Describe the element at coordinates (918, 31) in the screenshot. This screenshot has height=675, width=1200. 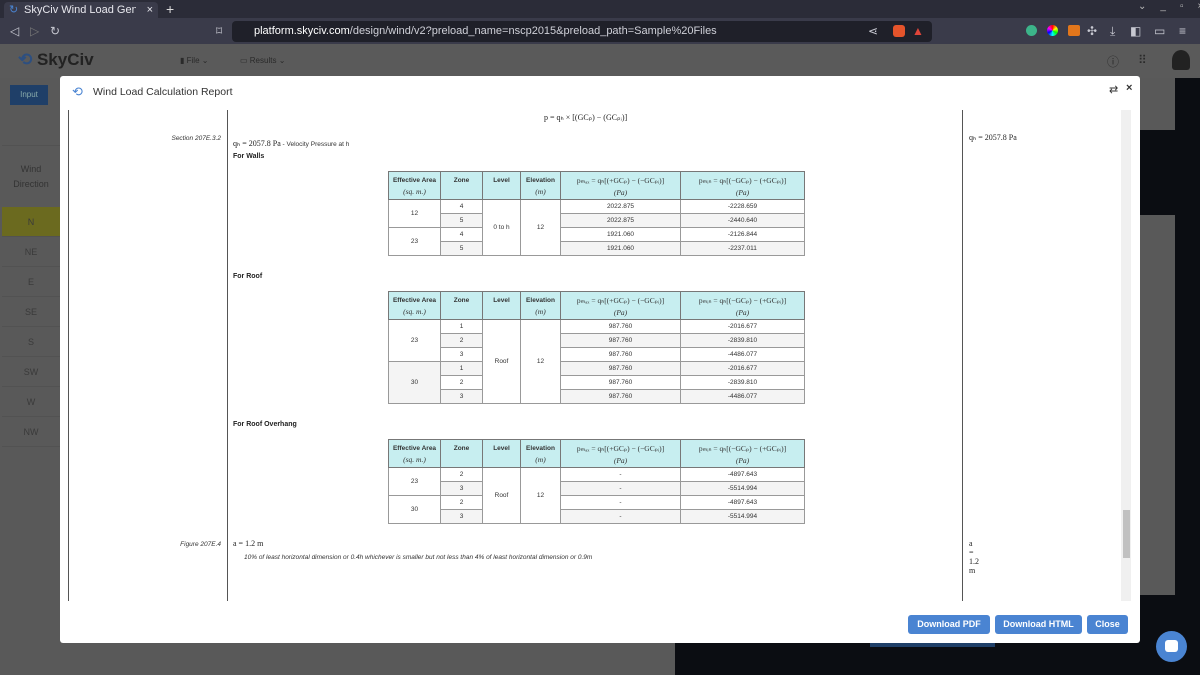
I see `brave-rewards-icon: ▲` at that location.